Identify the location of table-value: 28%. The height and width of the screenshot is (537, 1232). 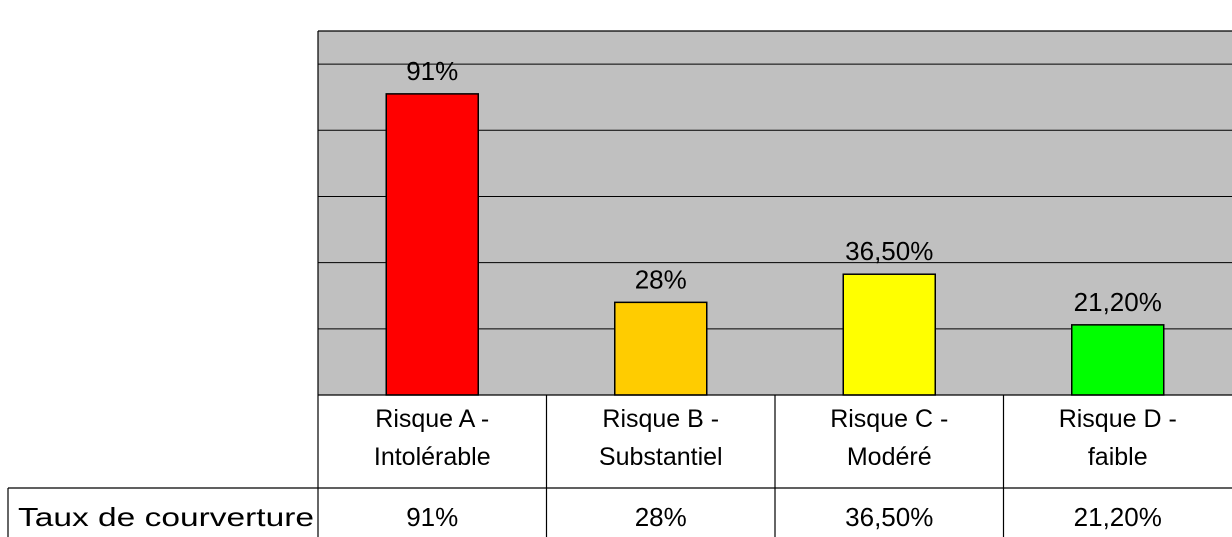
(661, 517).